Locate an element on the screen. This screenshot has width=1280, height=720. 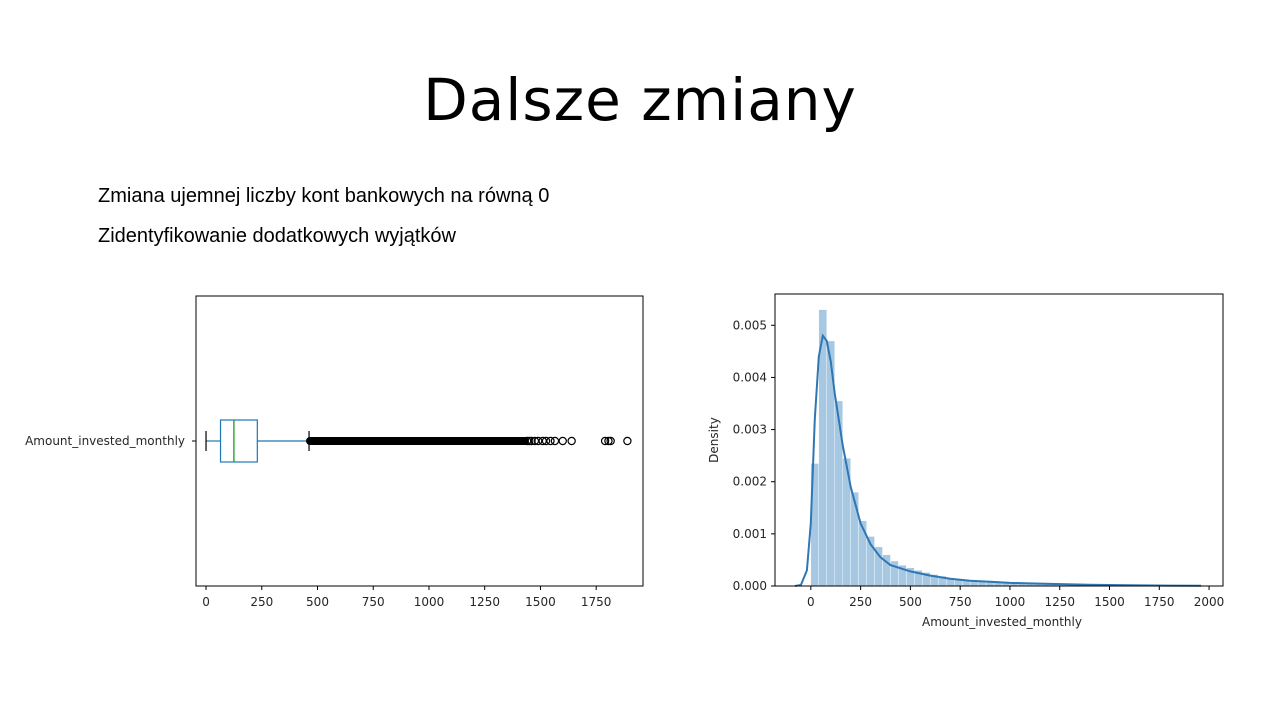
boxplot-xtick-label: 1500 is located at coordinates (540, 602).